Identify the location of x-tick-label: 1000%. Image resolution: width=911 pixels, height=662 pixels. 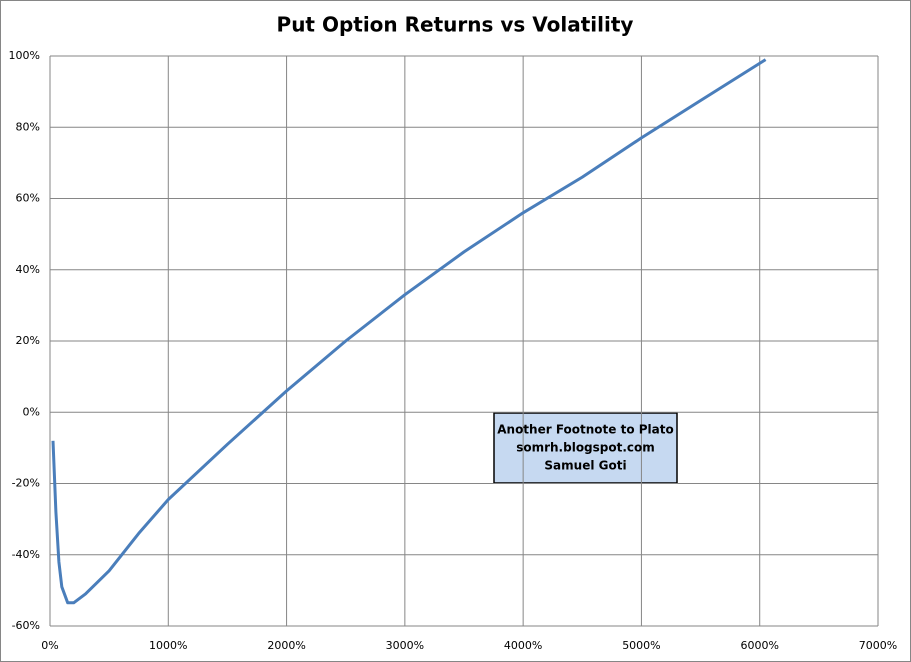
(168, 645).